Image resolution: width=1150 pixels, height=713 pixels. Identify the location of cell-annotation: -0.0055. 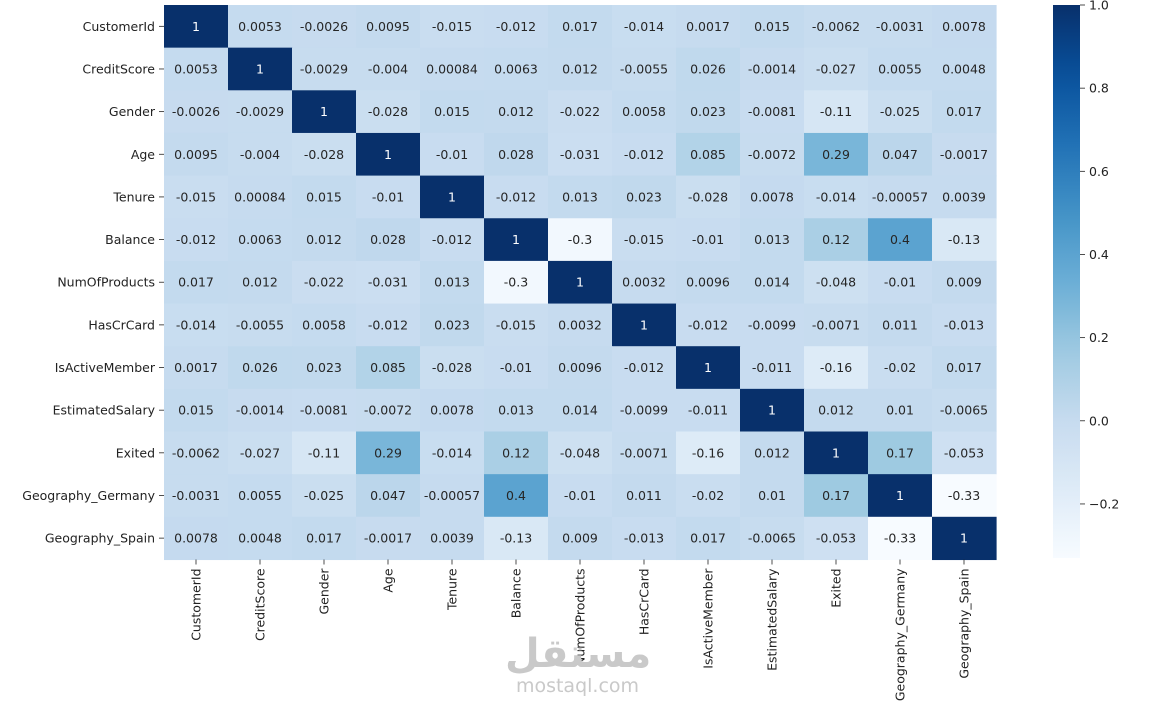
(644, 68).